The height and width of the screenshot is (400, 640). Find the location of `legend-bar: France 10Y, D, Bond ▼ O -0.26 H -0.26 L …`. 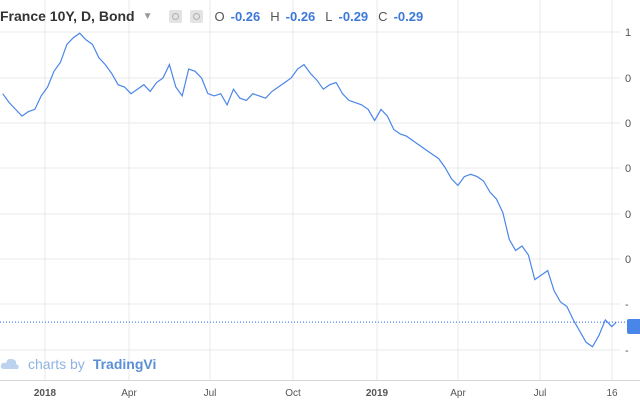

legend-bar: France 10Y, D, Bond ▼ O -0.26 H -0.26 L … is located at coordinates (211, 16).